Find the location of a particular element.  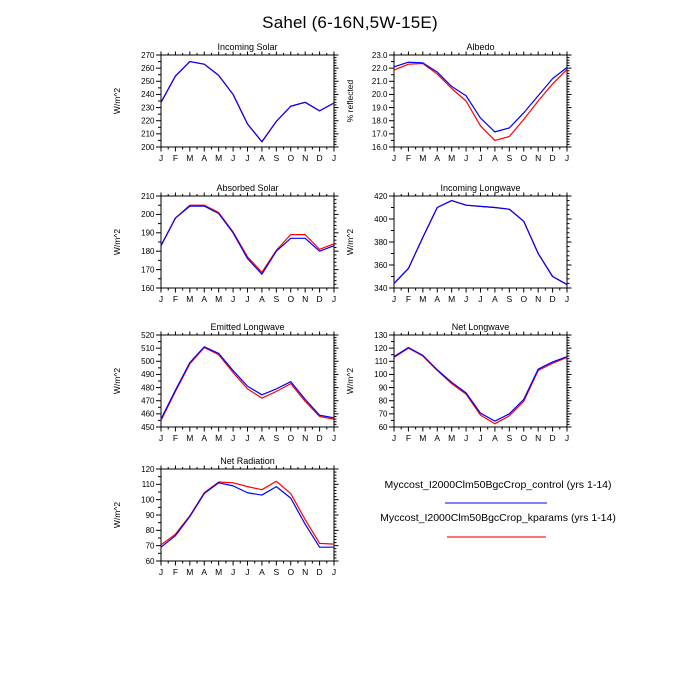

legend-line-kparams is located at coordinates (496, 537).